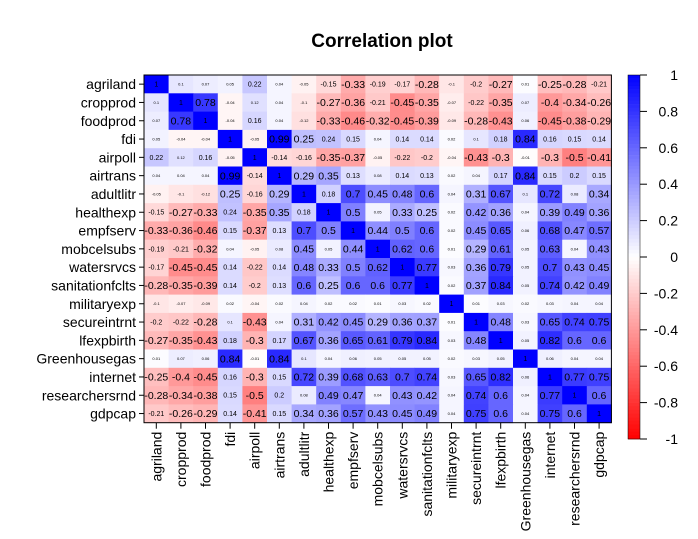 The image size is (698, 539). Describe the element at coordinates (382, 41) in the screenshot. I see `chart-title: Correlation plot` at that location.